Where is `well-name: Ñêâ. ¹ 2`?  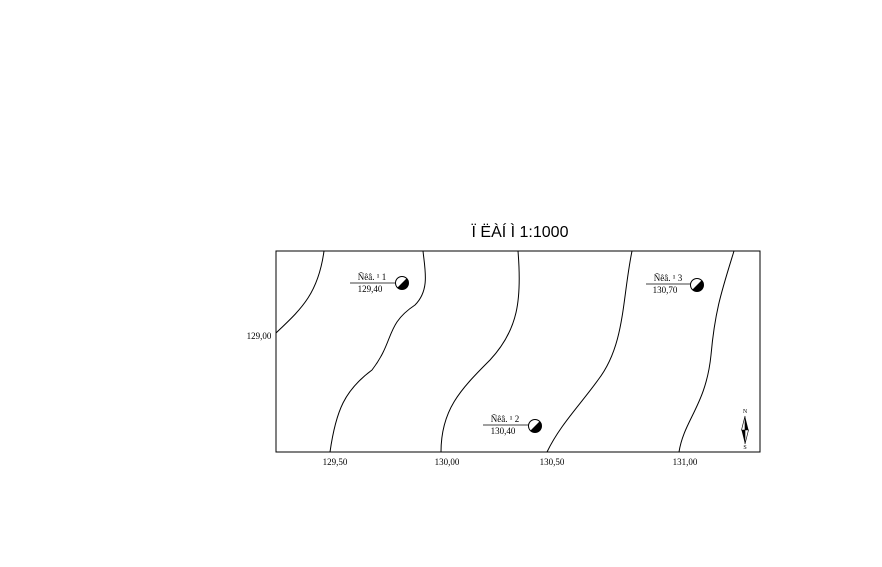 well-name: Ñêâ. ¹ 2 is located at coordinates (505, 419).